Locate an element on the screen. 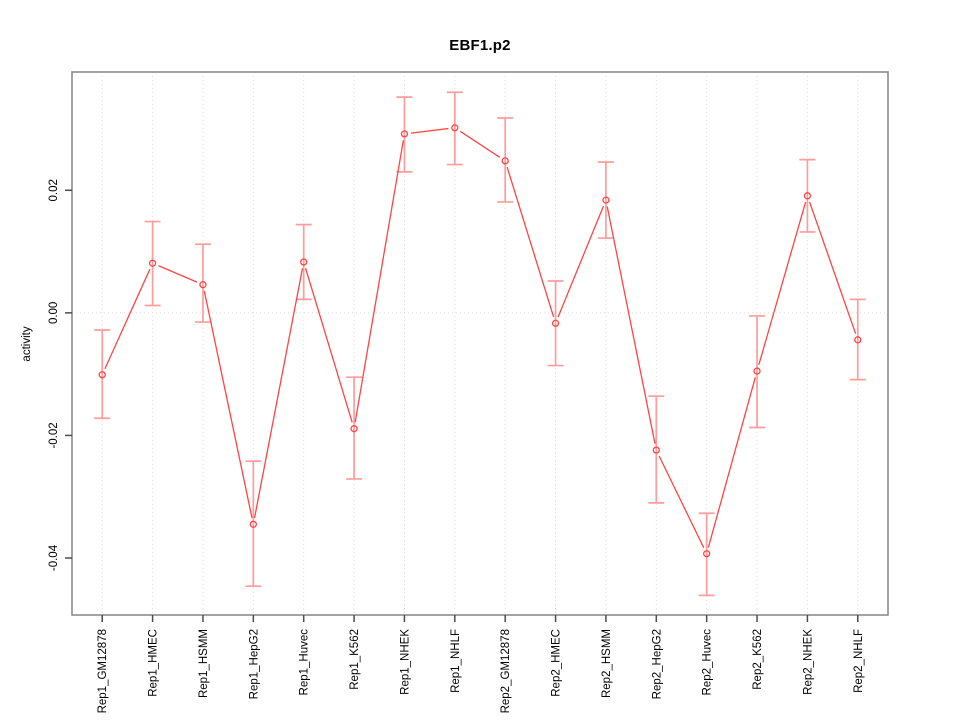 The width and height of the screenshot is (960, 720). x-category-label: Rep1_GM12878 is located at coordinates (103, 671).